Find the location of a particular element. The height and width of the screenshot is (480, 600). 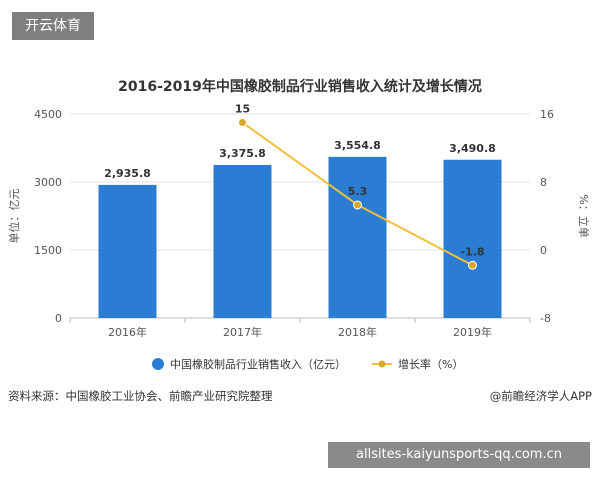

y-right-tick-label: 8 is located at coordinates (543, 182).